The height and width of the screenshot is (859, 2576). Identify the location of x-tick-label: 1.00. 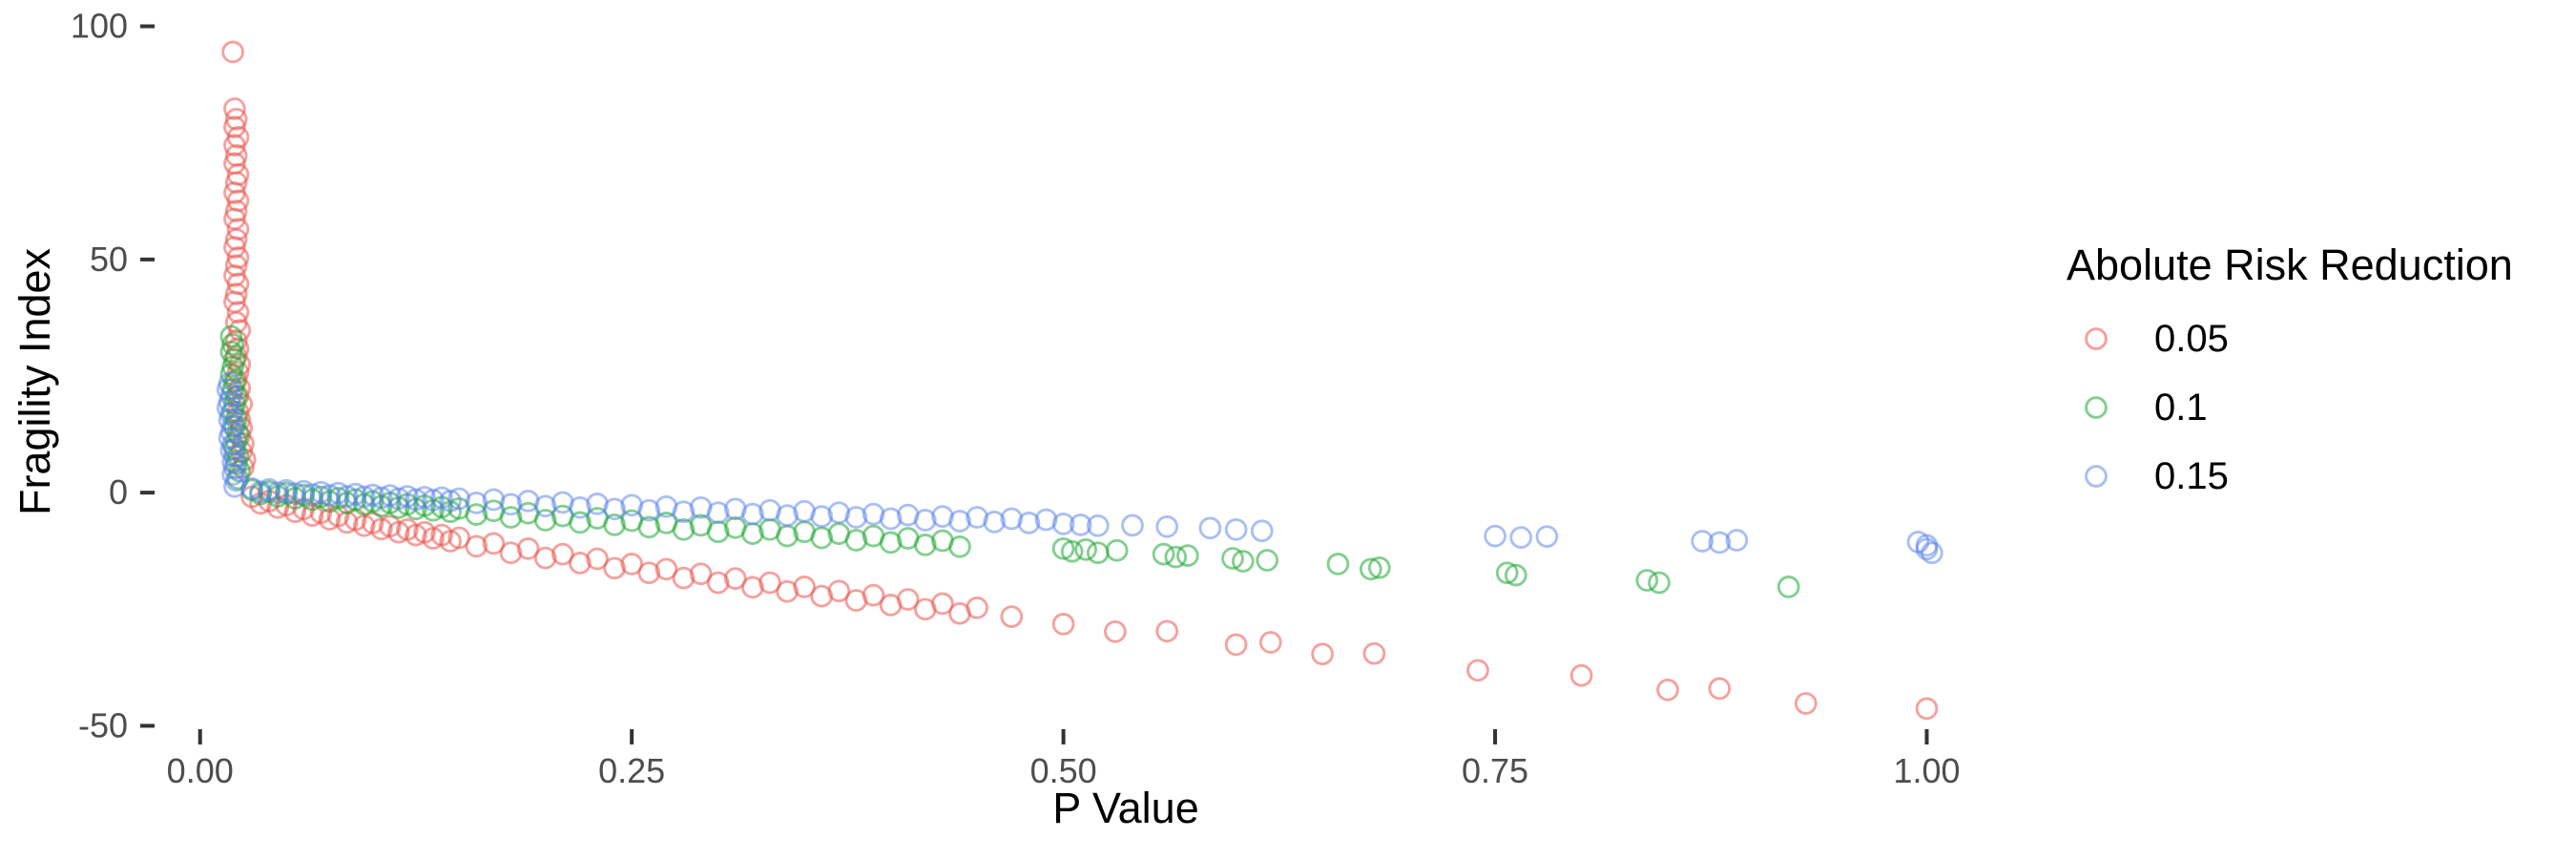
(1926, 770).